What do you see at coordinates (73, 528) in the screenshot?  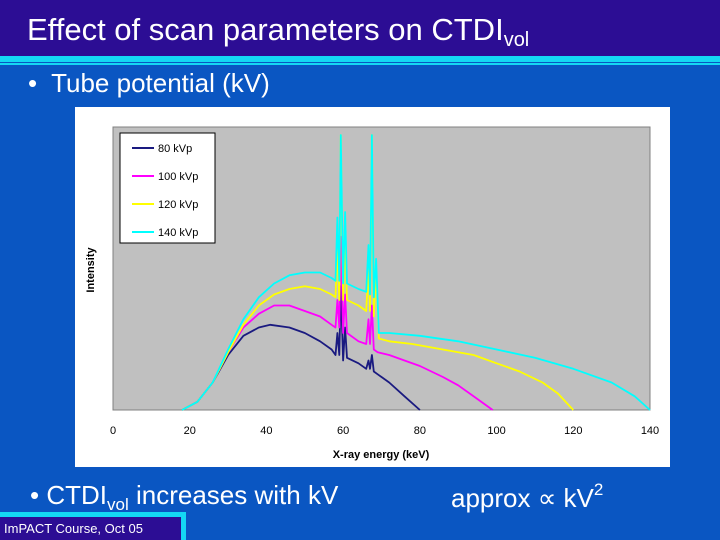 I see `footer-text: ImPACT Course, Oct 05` at bounding box center [73, 528].